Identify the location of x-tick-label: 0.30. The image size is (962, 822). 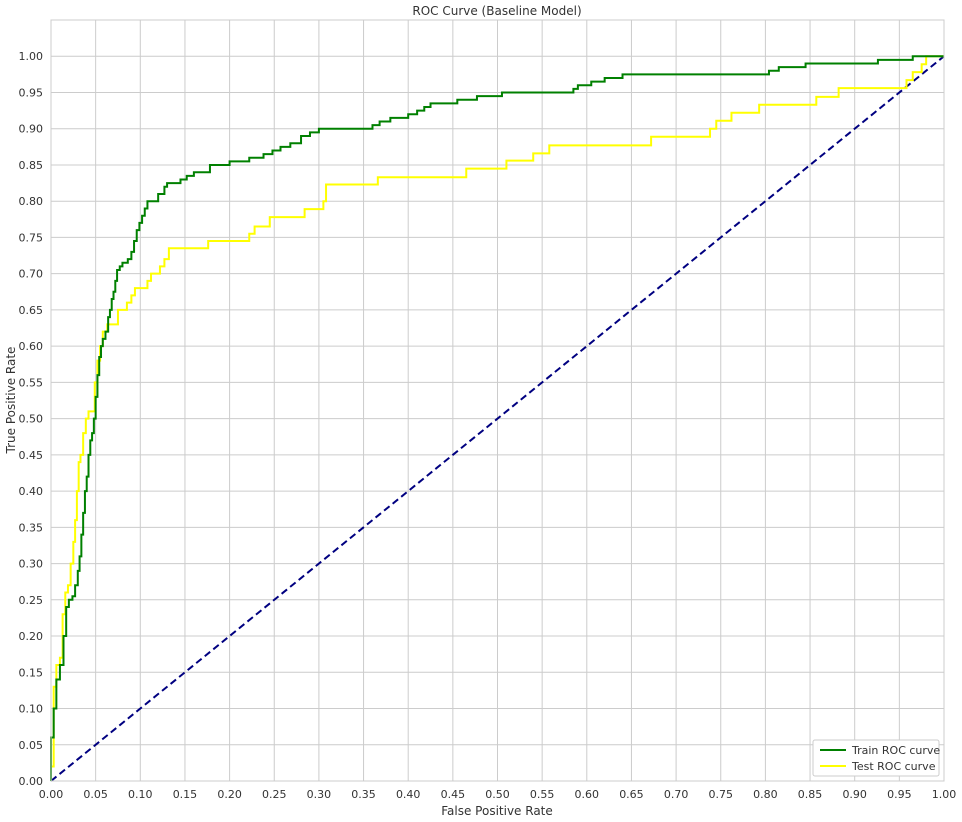
(319, 794).